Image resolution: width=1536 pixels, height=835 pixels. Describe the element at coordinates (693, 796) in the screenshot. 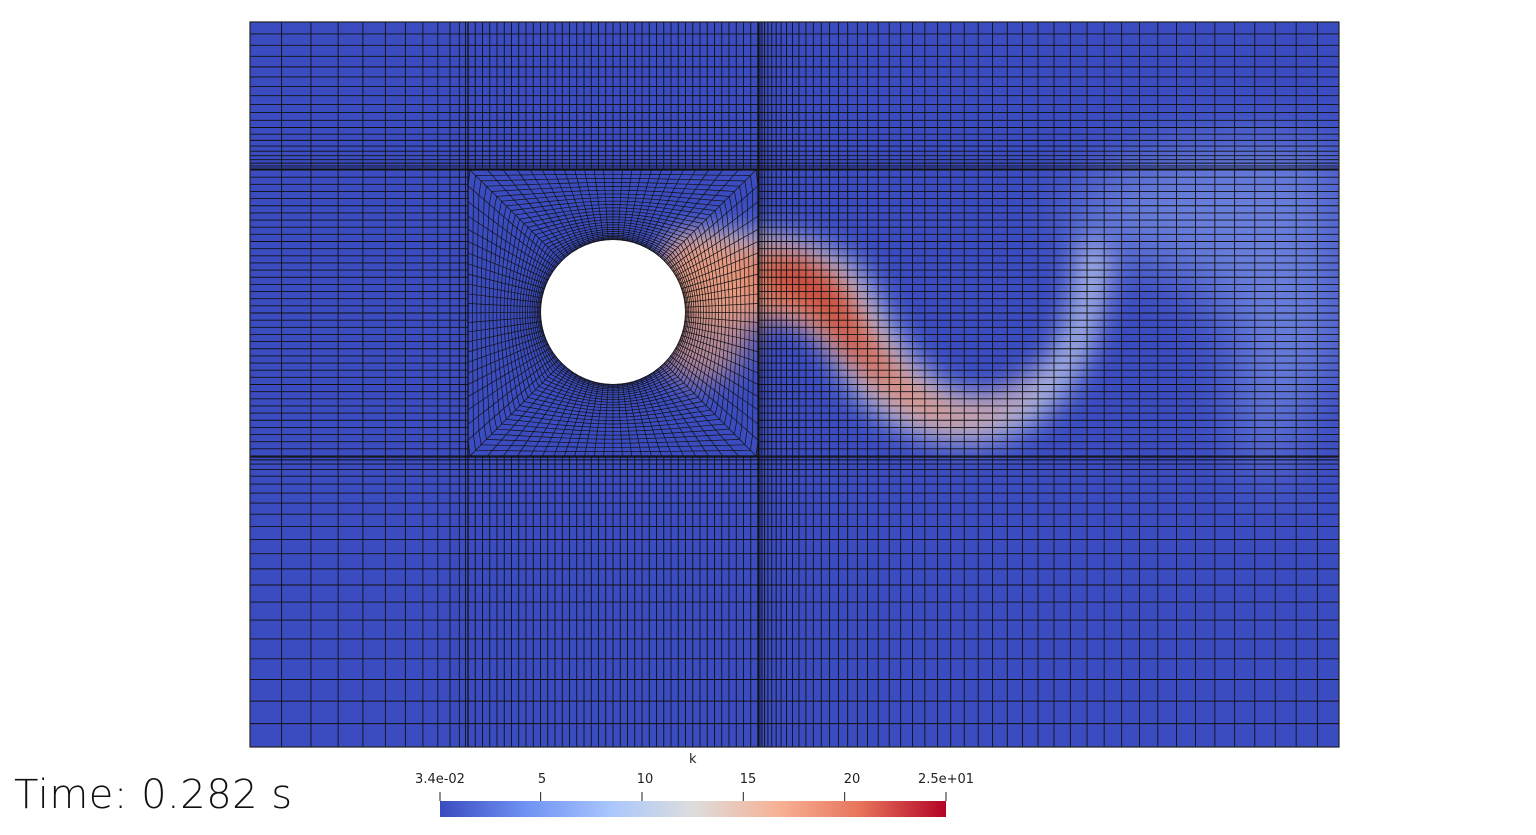

I see `colorbar-ticks` at that location.